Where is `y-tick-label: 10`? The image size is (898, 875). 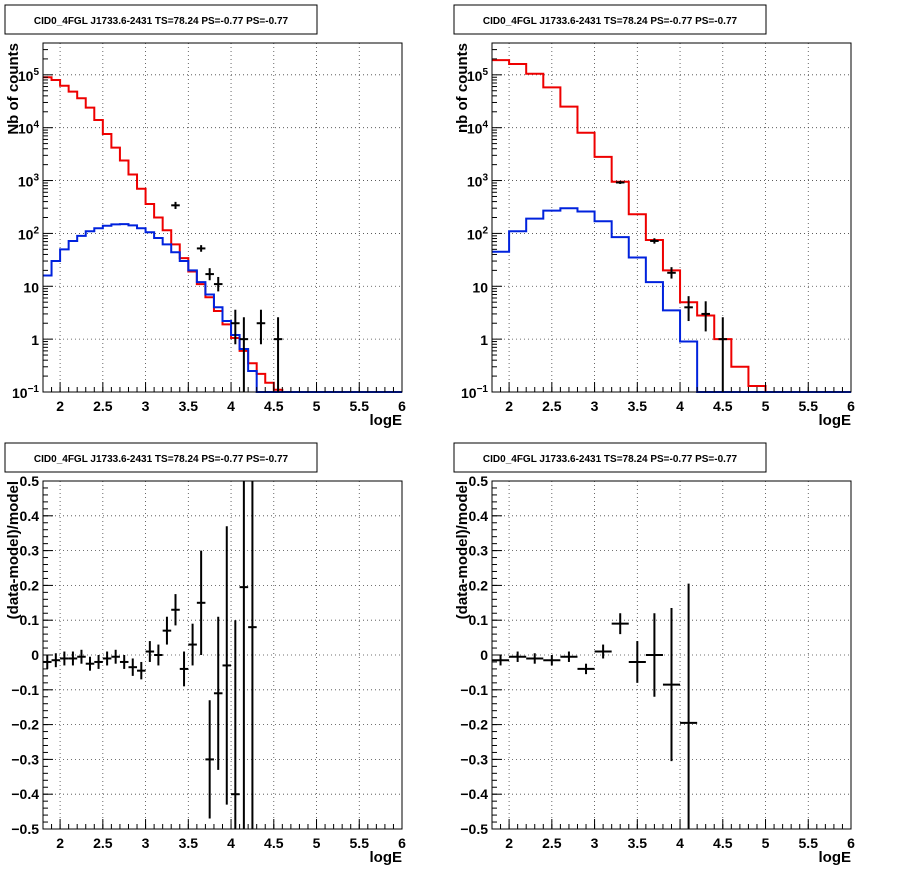 y-tick-label: 10 is located at coordinates (480, 287).